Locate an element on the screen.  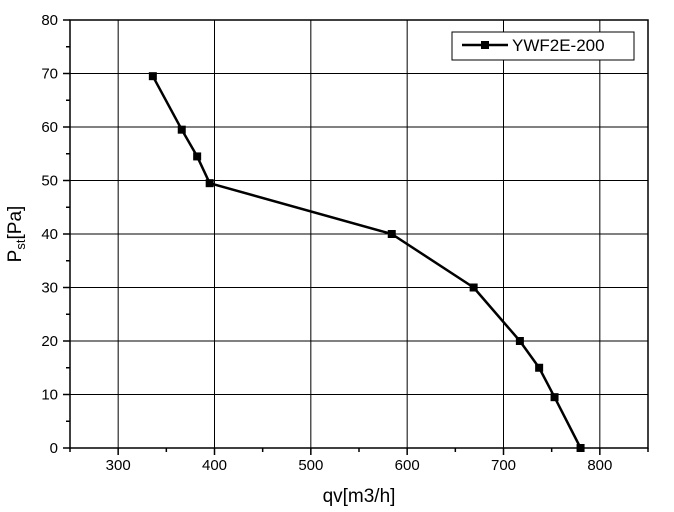
x-tick-label: 400 is located at coordinates (214, 465).